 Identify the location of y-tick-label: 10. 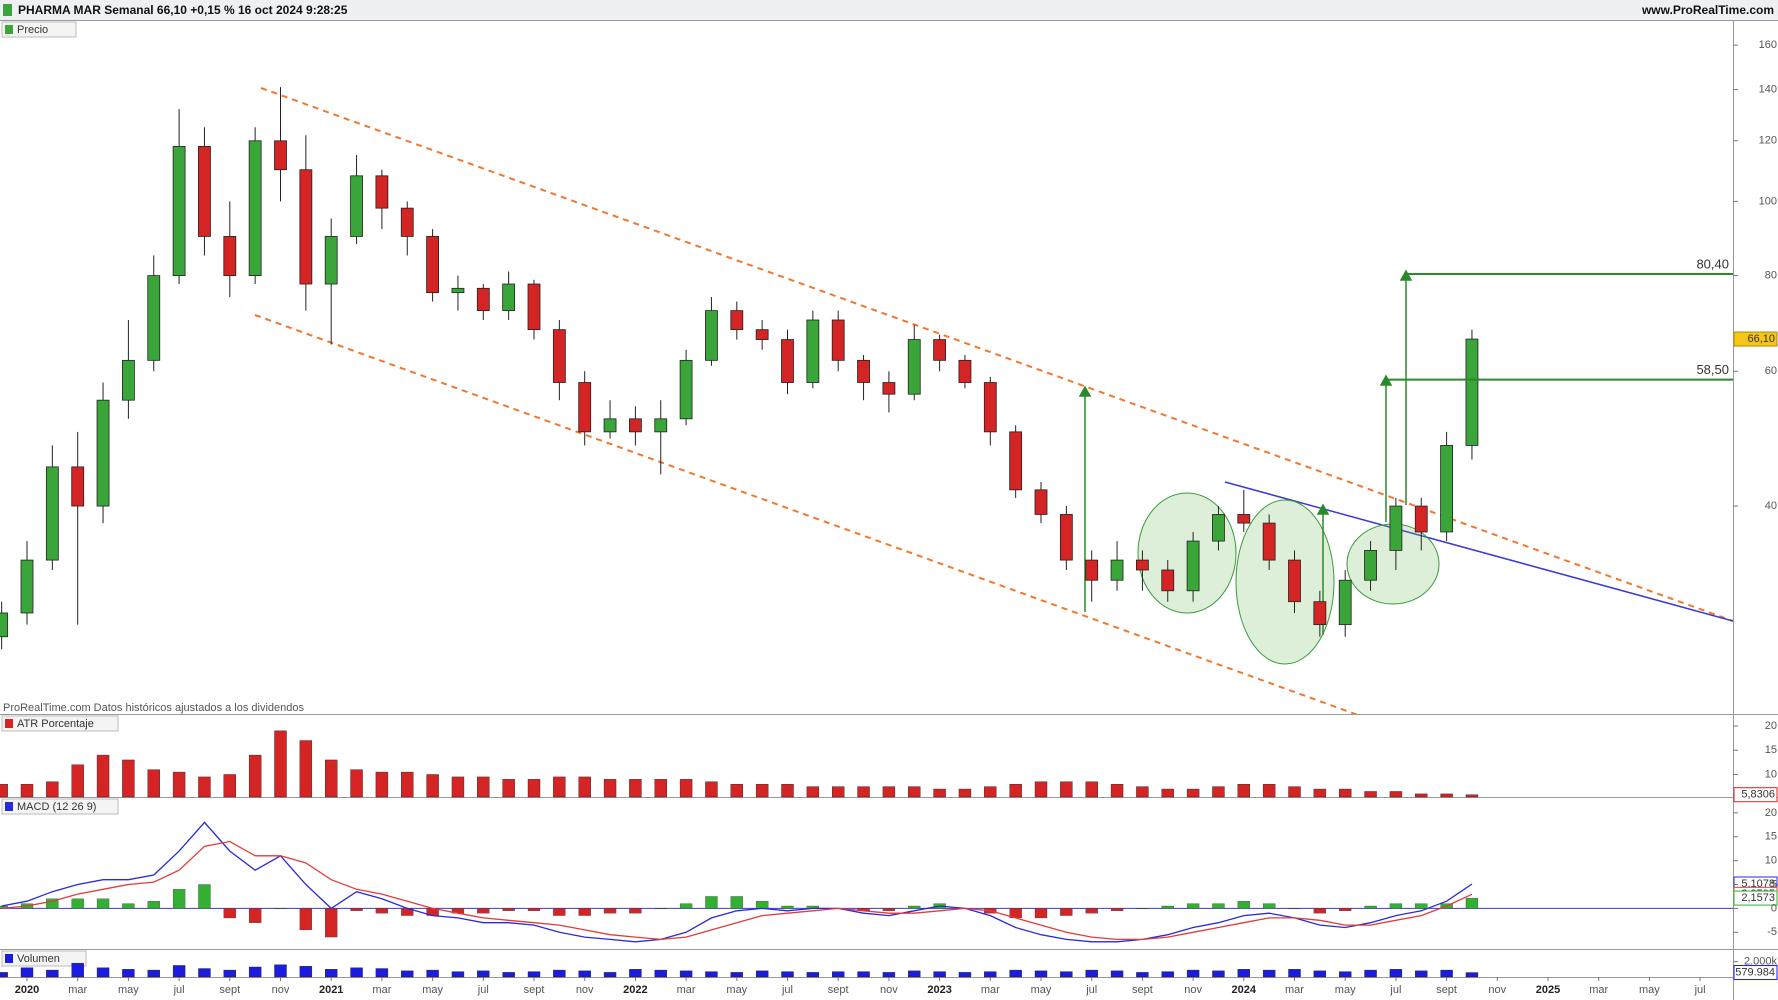
(1771, 774).